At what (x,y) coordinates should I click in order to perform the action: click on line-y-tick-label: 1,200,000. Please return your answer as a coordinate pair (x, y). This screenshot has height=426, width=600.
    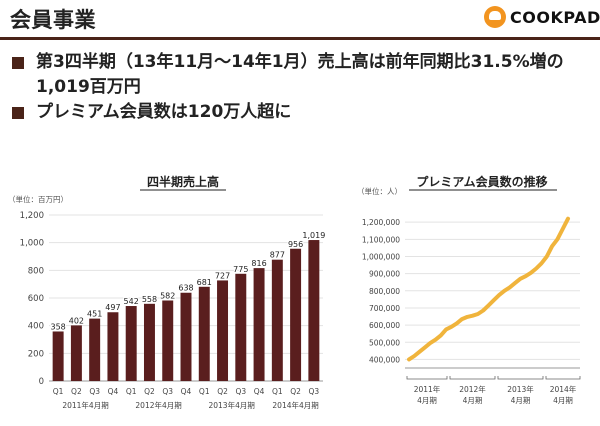
    Looking at the image, I should click on (381, 222).